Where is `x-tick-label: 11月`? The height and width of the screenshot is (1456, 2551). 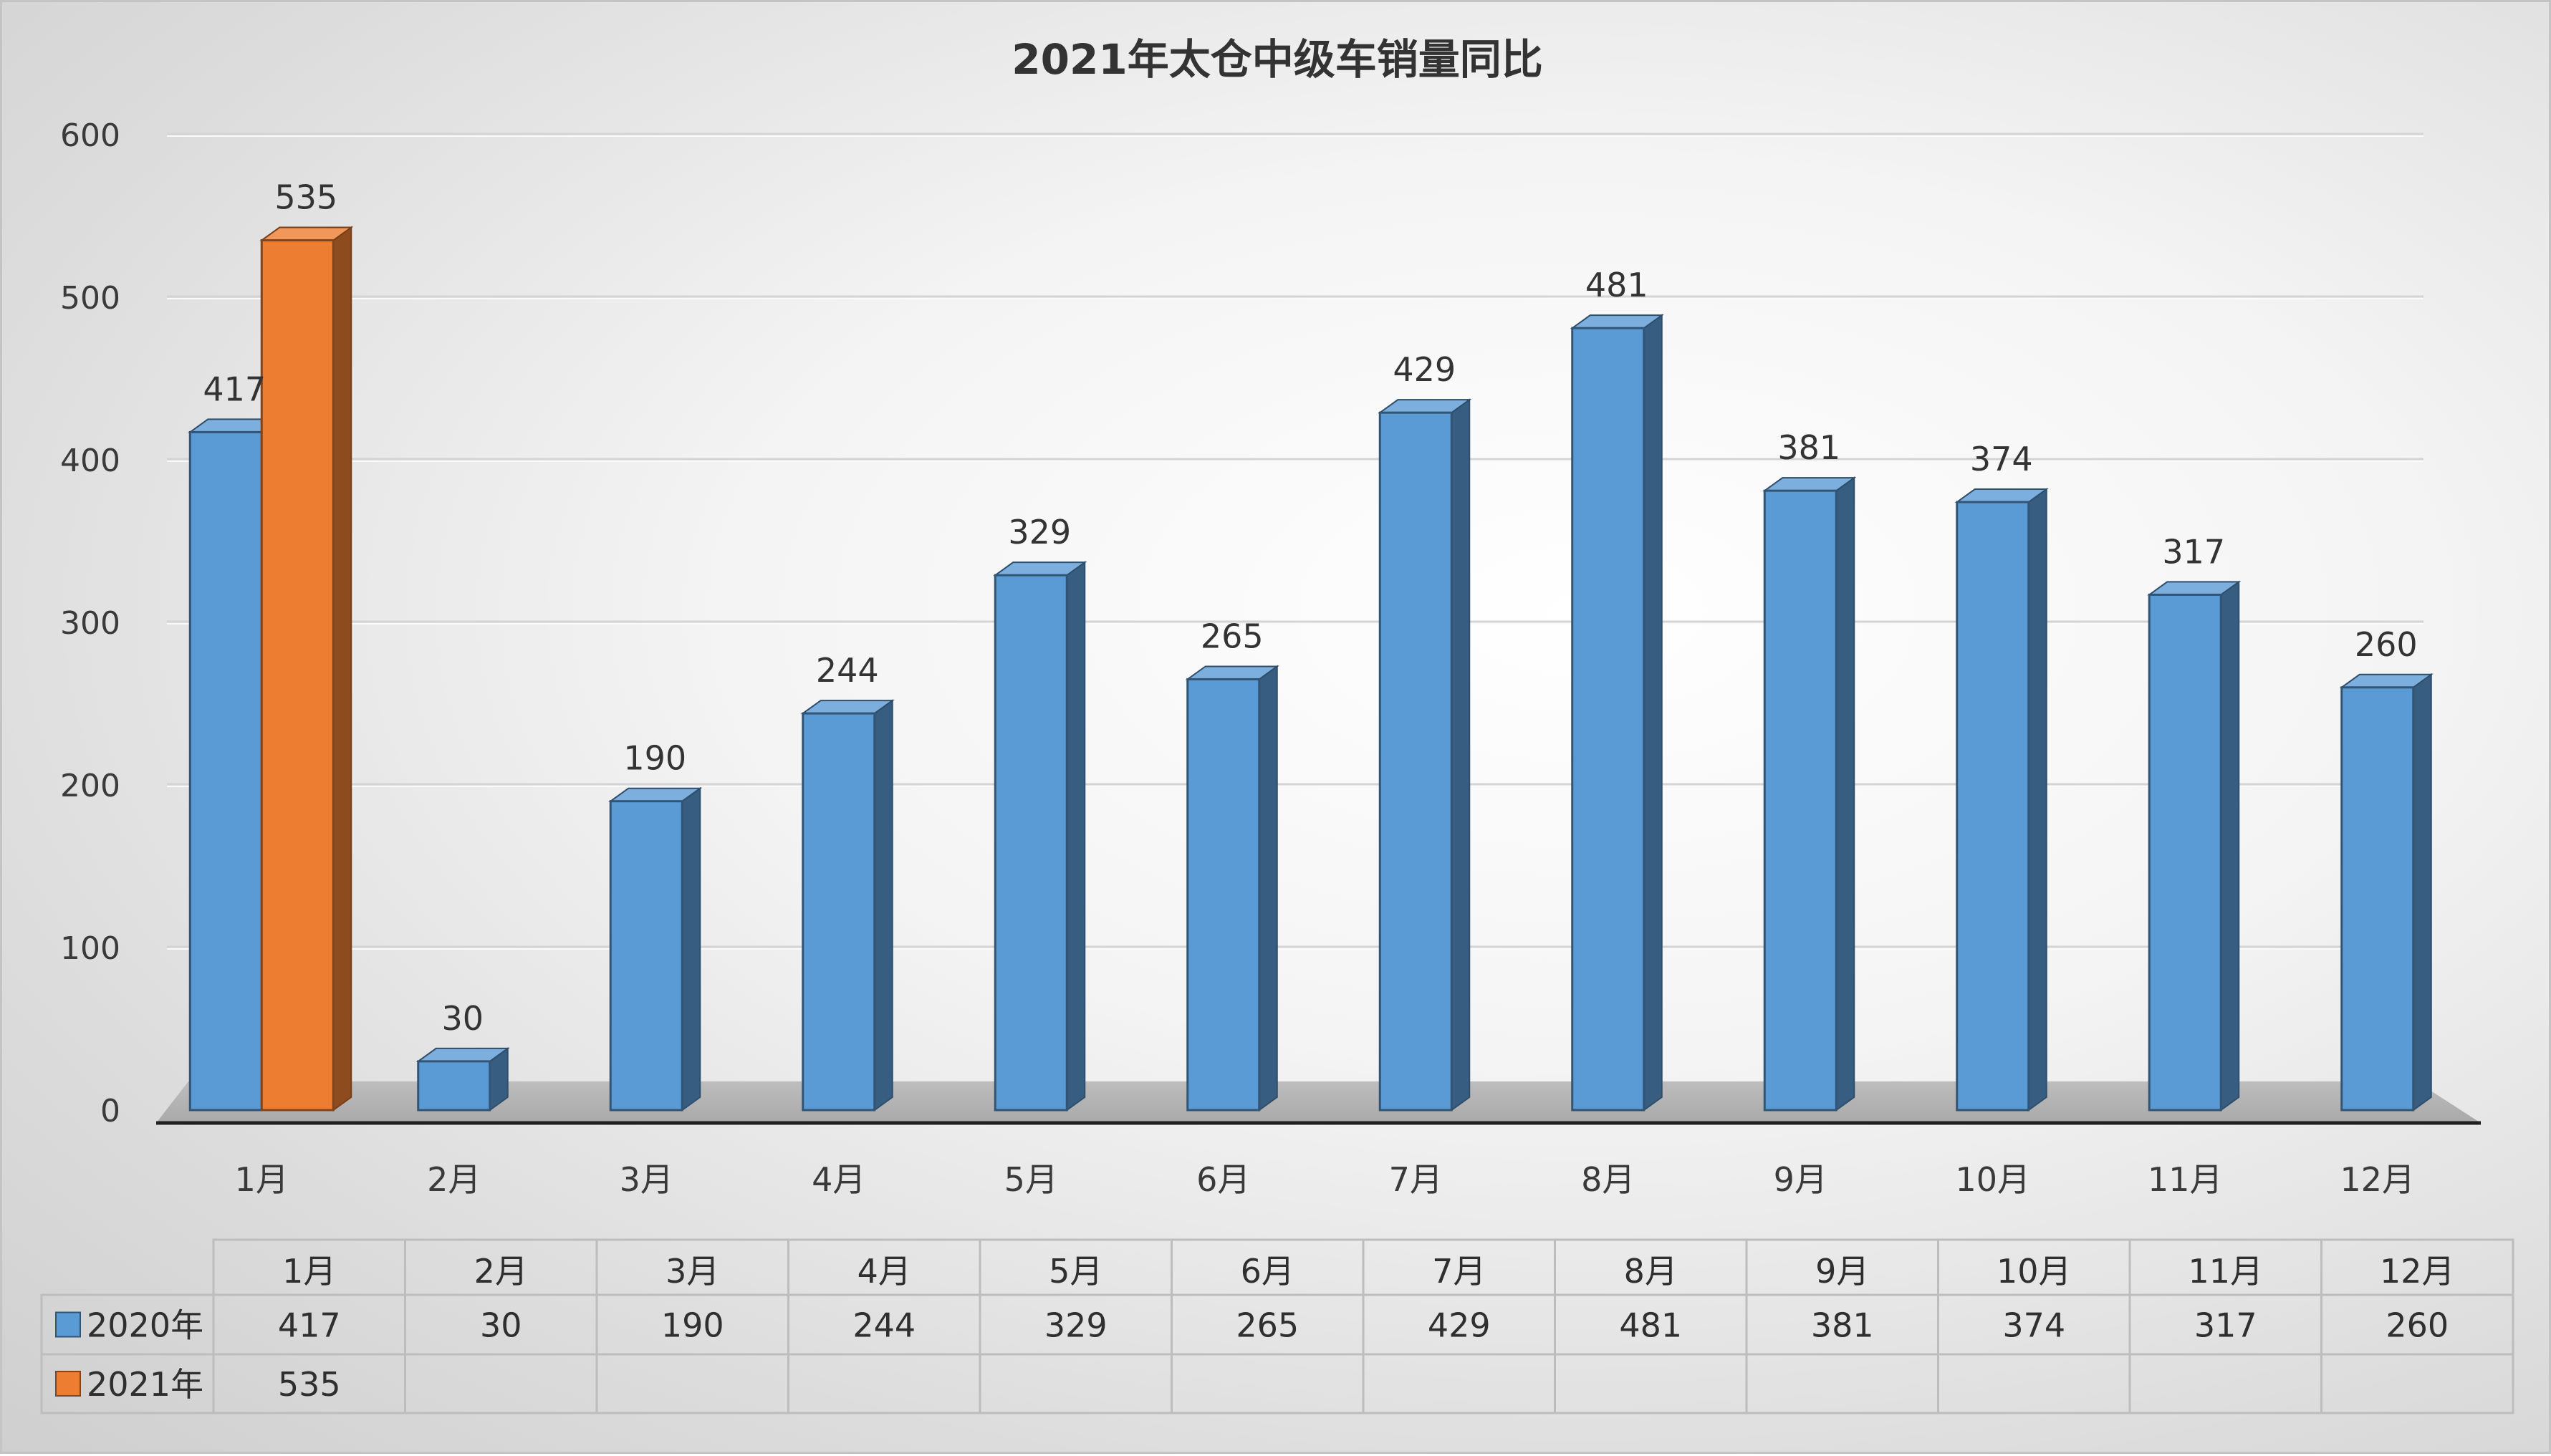
x-tick-label: 11月 is located at coordinates (2185, 1179).